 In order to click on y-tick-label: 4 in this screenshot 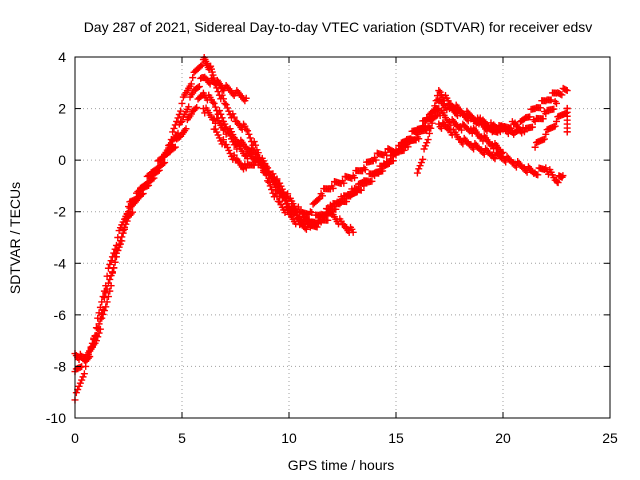, I will do `click(62, 57)`.